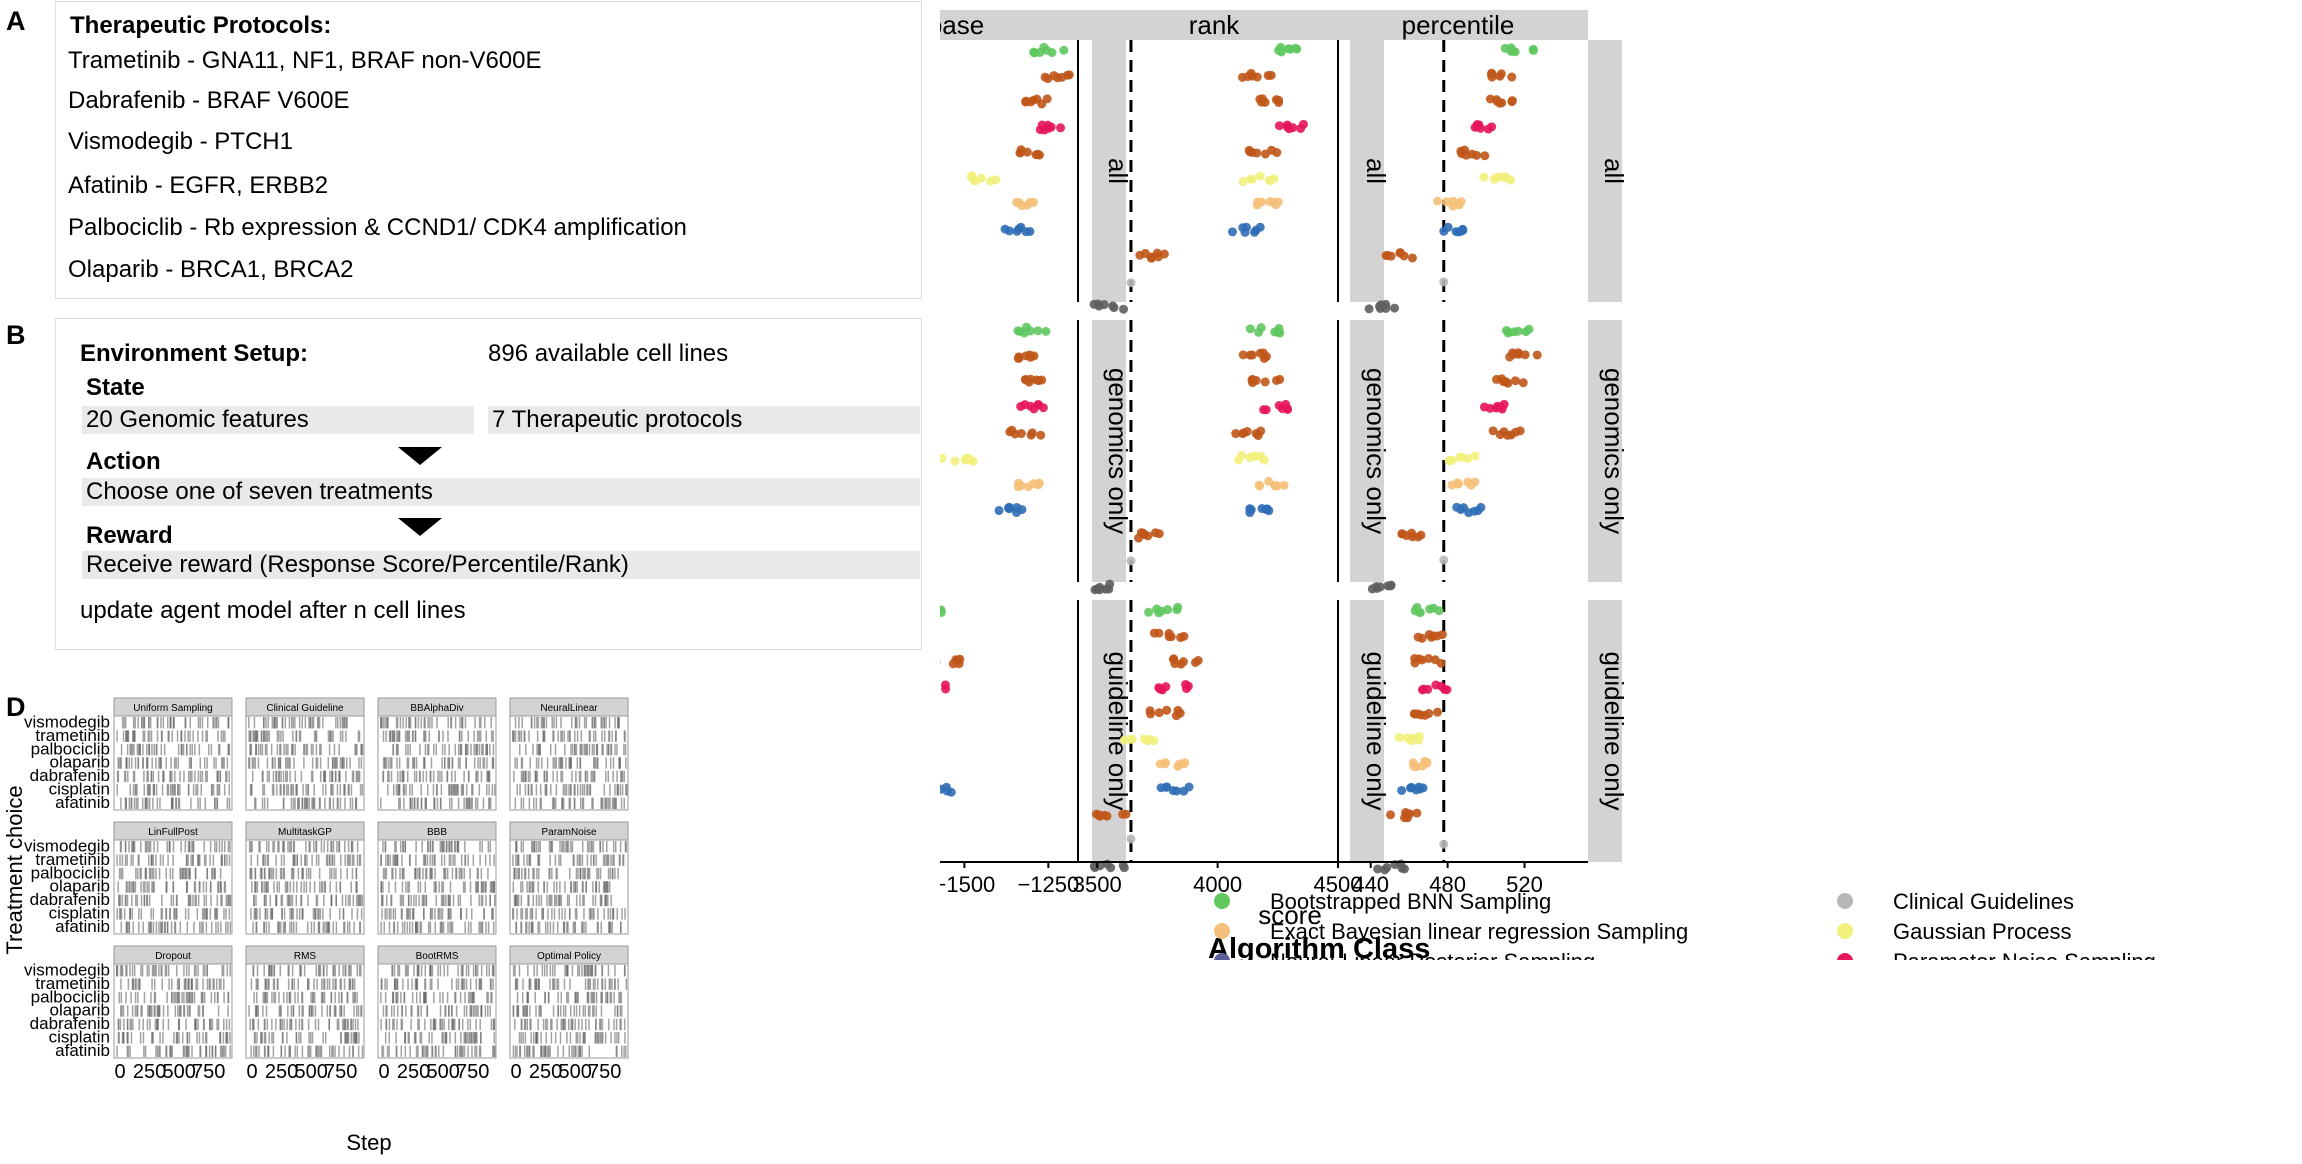 This screenshot has height=1164, width=2302. Describe the element at coordinates (79, 789) in the screenshot. I see `treatment-label: cisplatin` at that location.